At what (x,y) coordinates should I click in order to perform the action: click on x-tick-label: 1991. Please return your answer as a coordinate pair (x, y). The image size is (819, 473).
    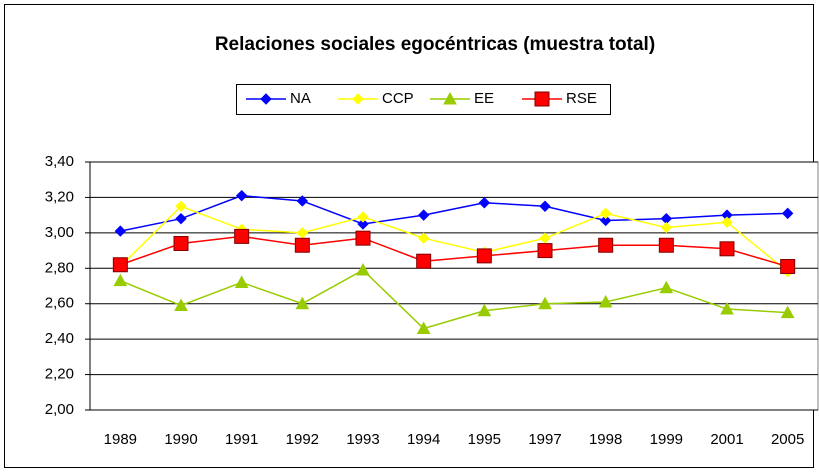
    Looking at the image, I should click on (241, 439).